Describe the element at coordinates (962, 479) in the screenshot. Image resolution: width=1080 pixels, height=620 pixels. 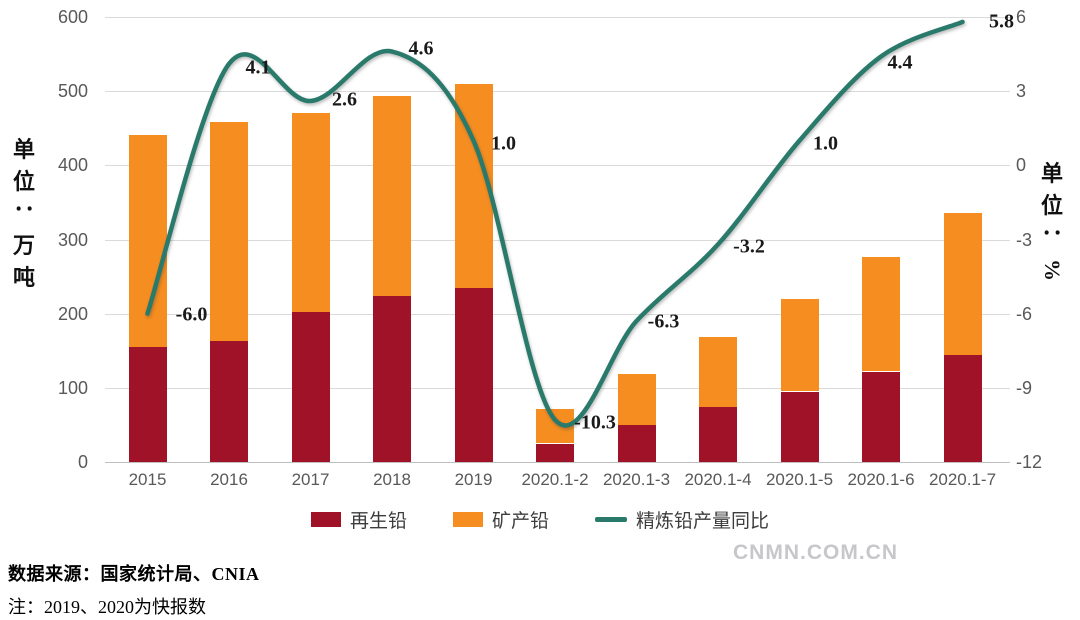
I see `x-axis-tick: 2020.1-7` at that location.